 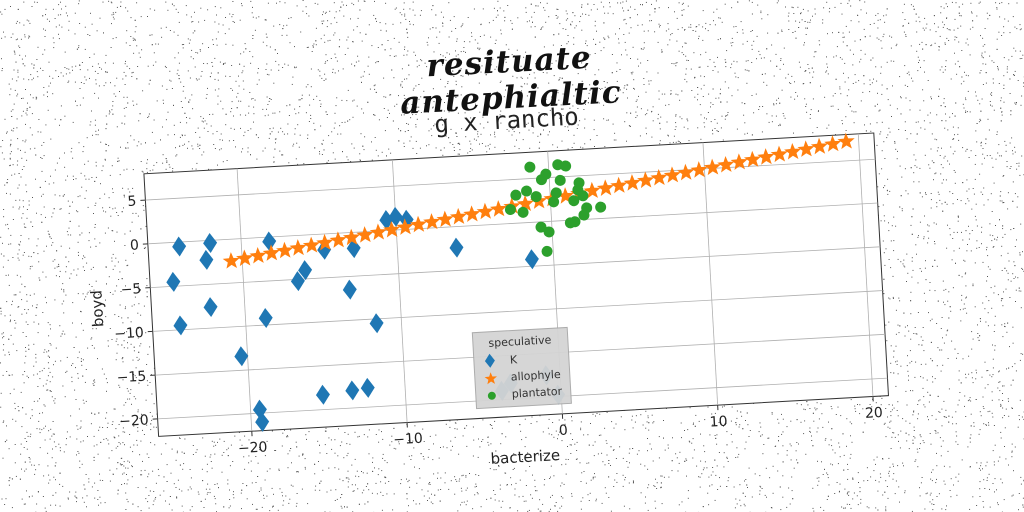 What do you see at coordinates (408, 440) in the screenshot?
I see `x-tick-label: −10` at bounding box center [408, 440].